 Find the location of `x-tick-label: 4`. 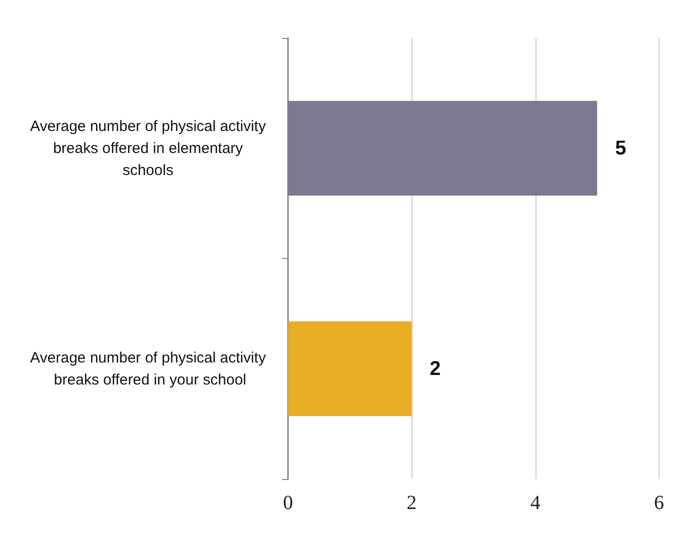

x-tick-label: 4 is located at coordinates (535, 503).